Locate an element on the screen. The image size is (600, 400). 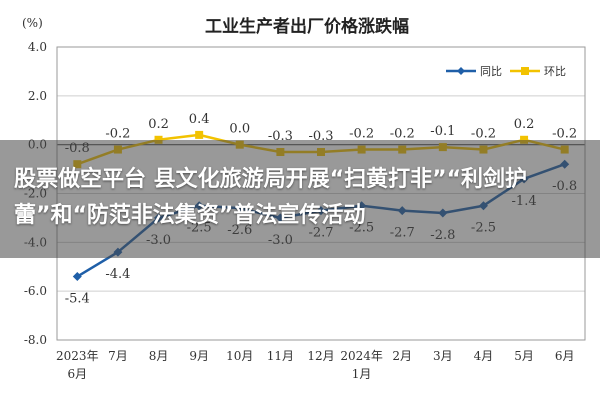
legend-label-yoy: 同比 is located at coordinates (491, 71).